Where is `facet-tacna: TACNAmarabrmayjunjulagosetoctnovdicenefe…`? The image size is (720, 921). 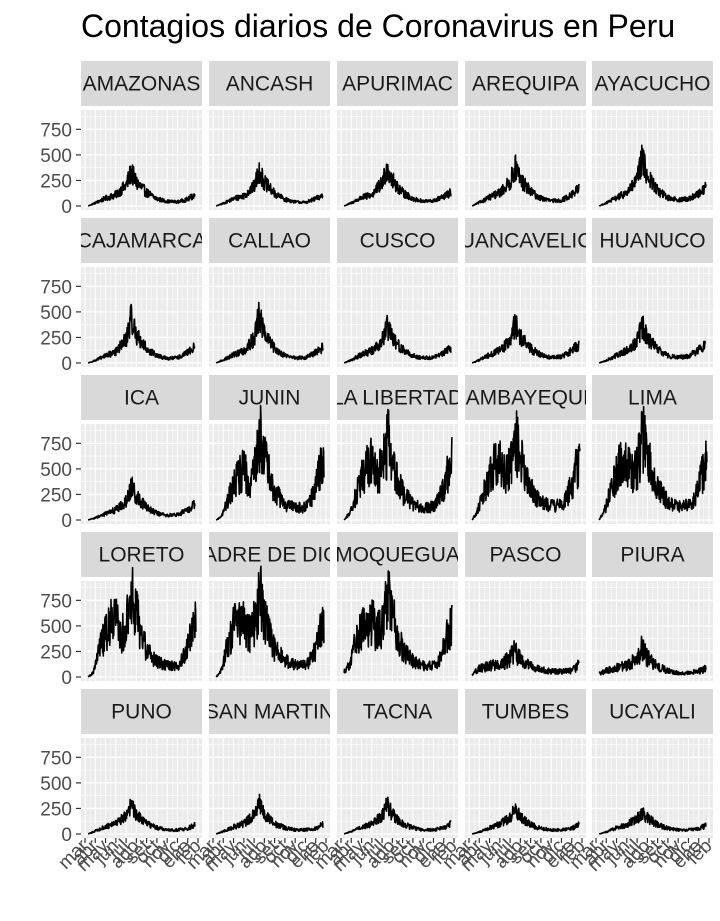
facet-tacna: TACNAmarabrmayjunjulagosetoctnovdicenefe… is located at coordinates (386, 782).